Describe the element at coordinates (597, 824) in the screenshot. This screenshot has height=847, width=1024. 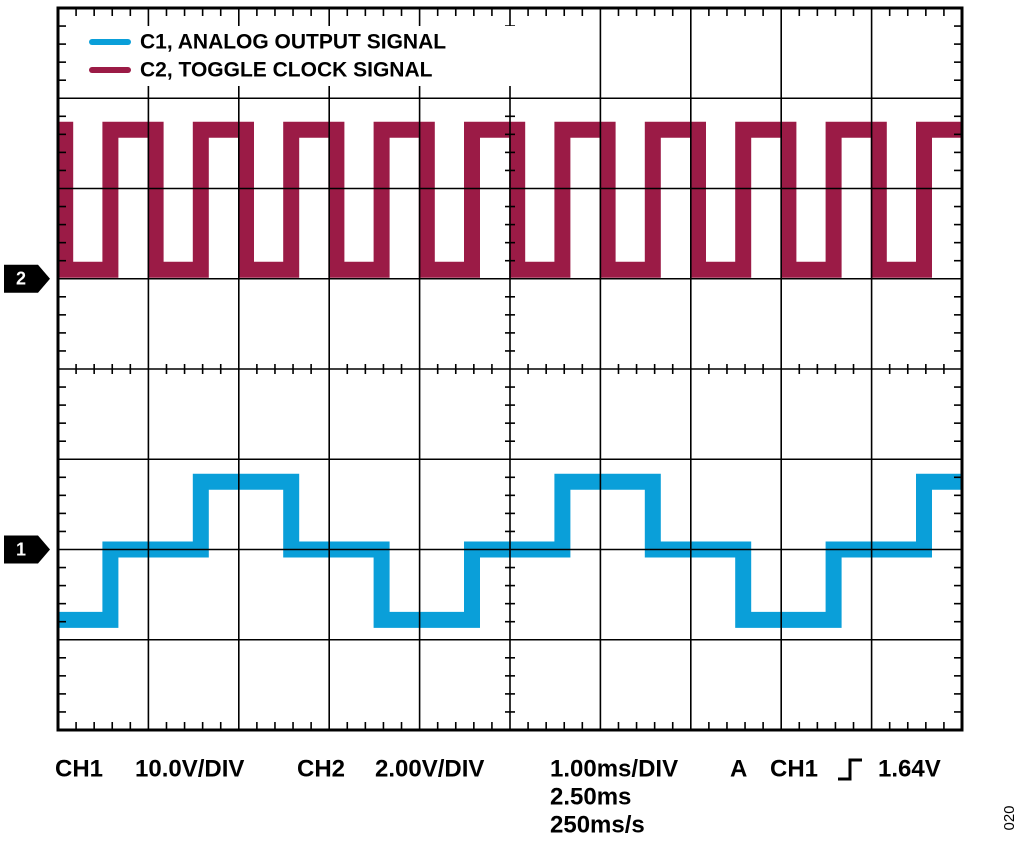
I see `sample-rate: 250ms/s` at that location.